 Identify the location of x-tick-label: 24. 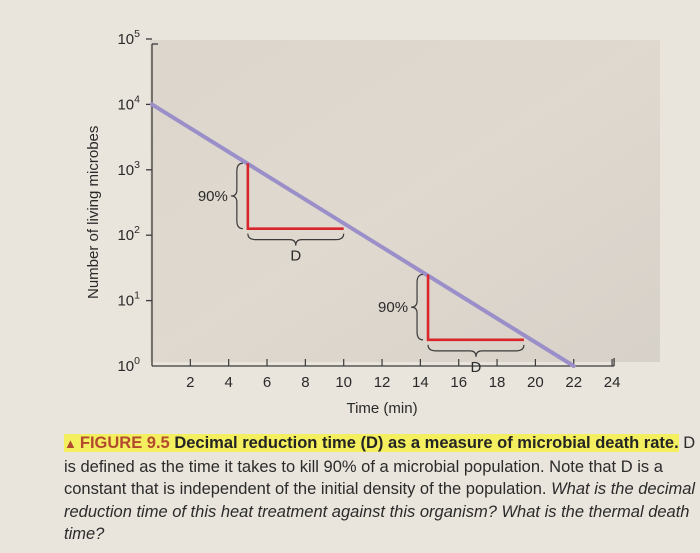
(612, 382).